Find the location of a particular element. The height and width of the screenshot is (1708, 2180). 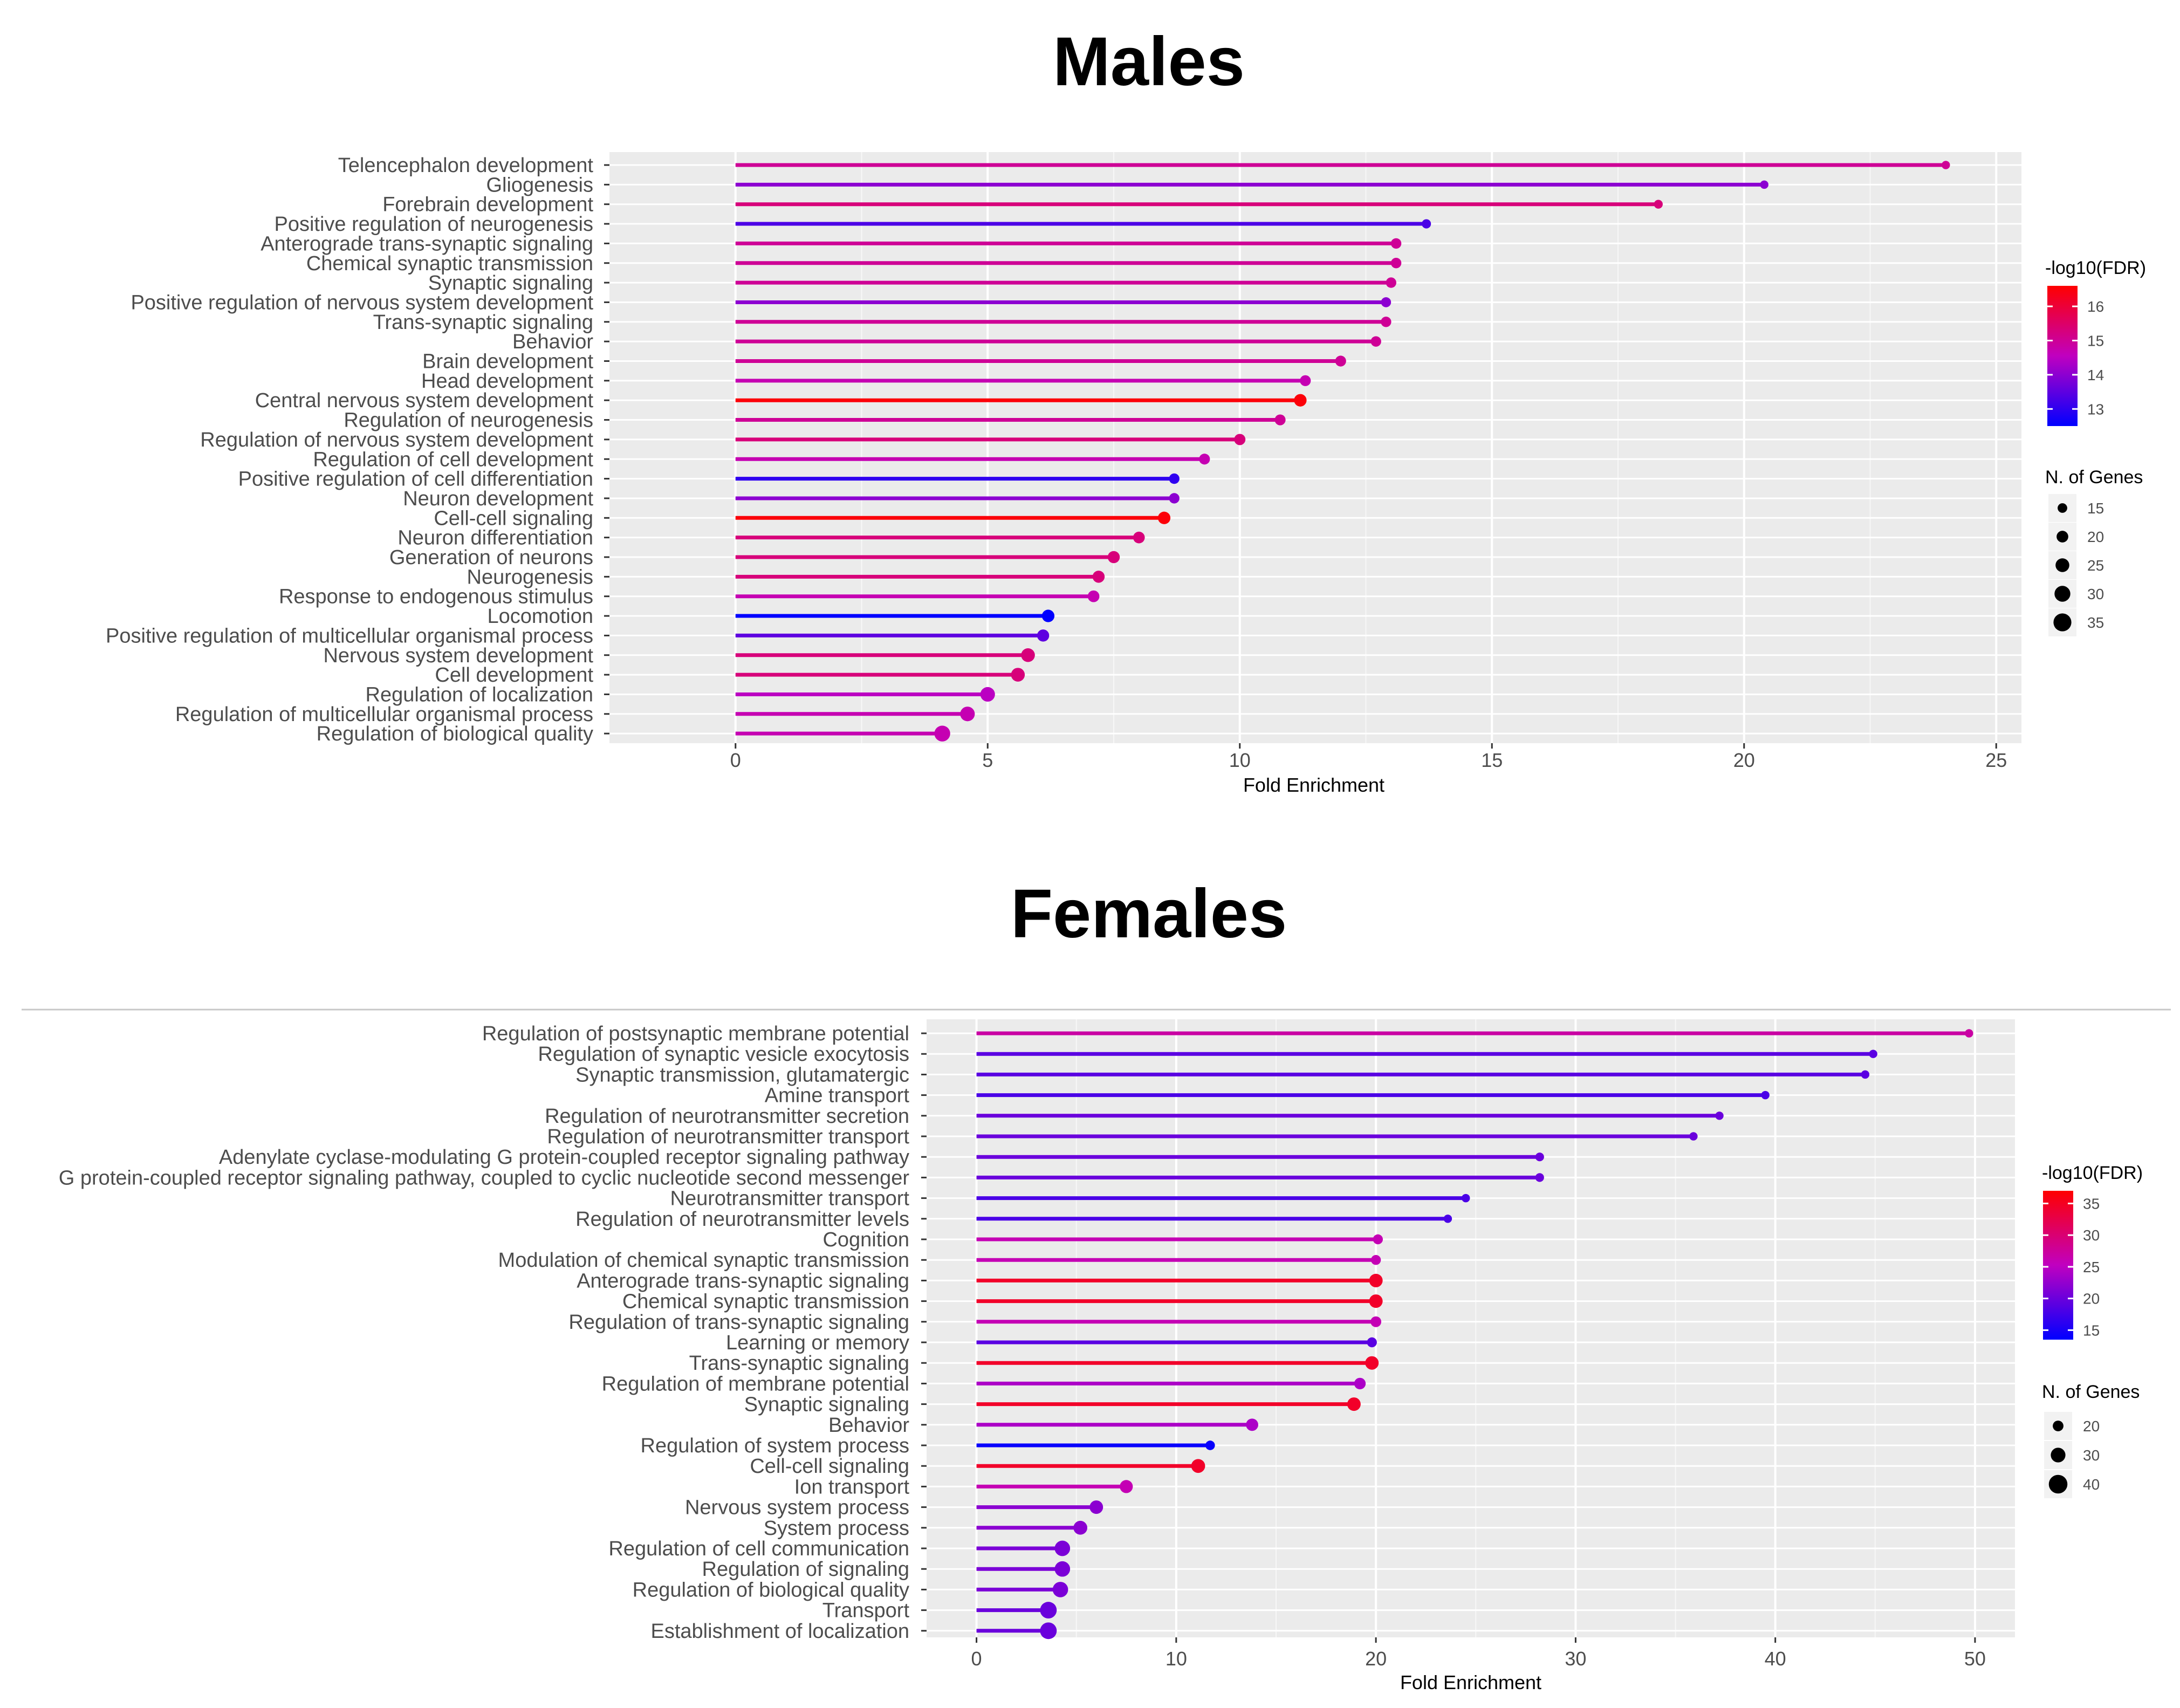

chart-title: Females is located at coordinates (1149, 913).